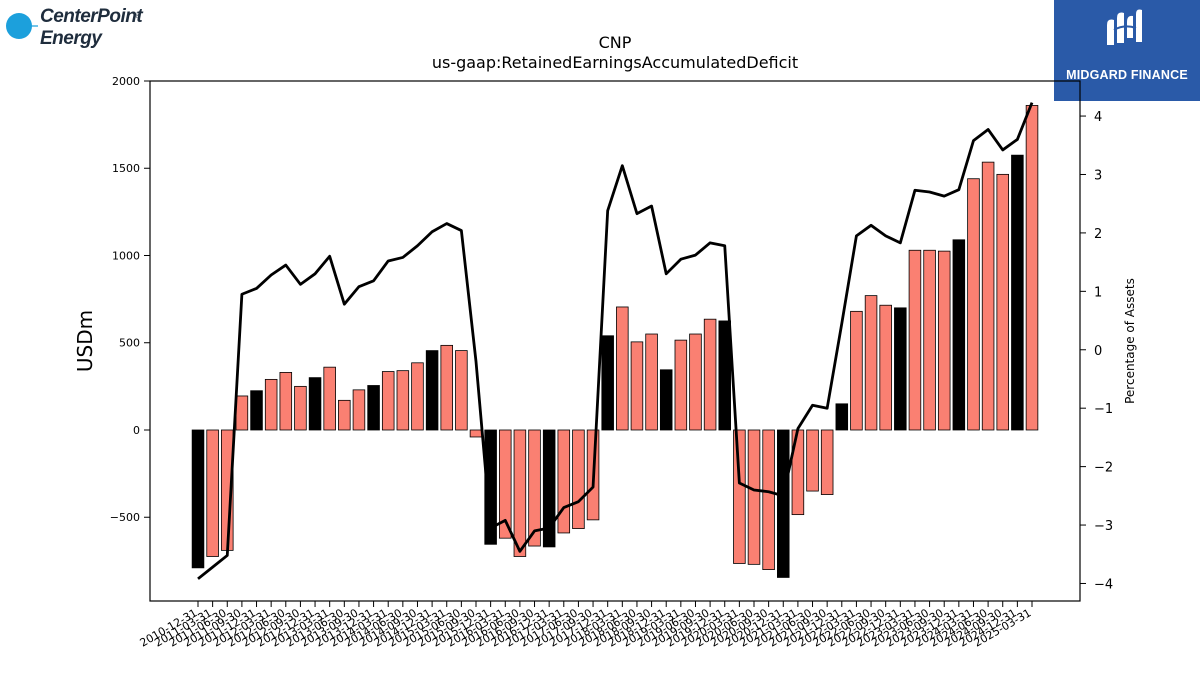 This screenshot has height=675, width=1200. I want to click on midgard-m-icon, so click(1124, 27).